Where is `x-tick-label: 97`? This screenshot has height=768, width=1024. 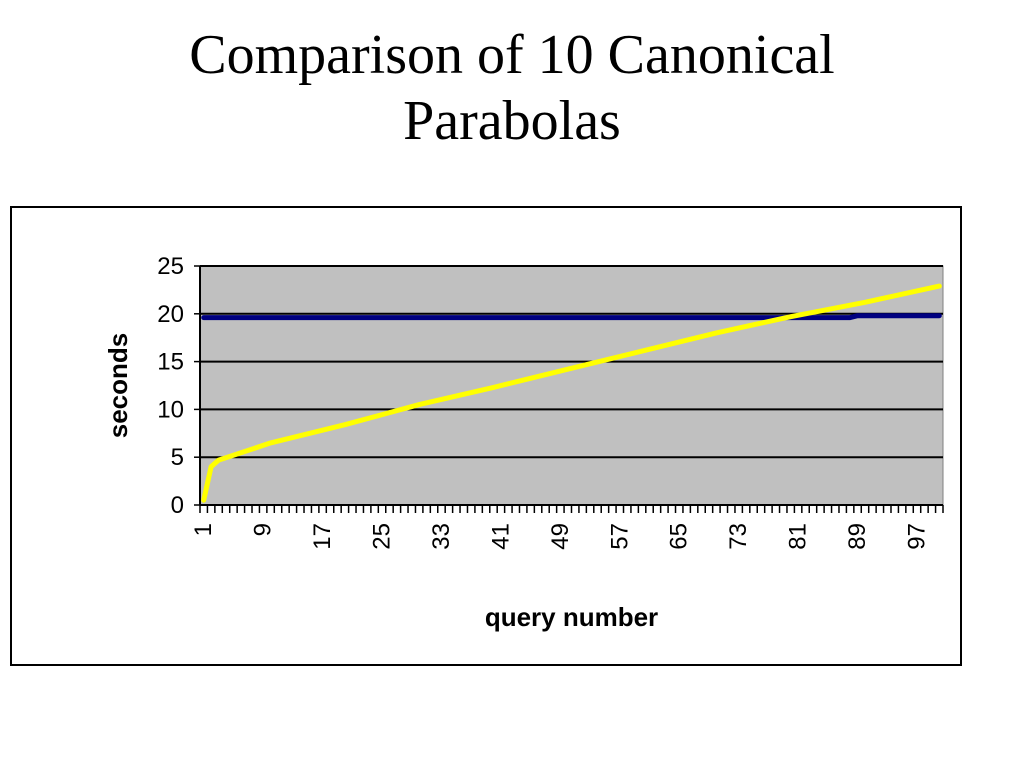
x-tick-label: 97 is located at coordinates (916, 536).